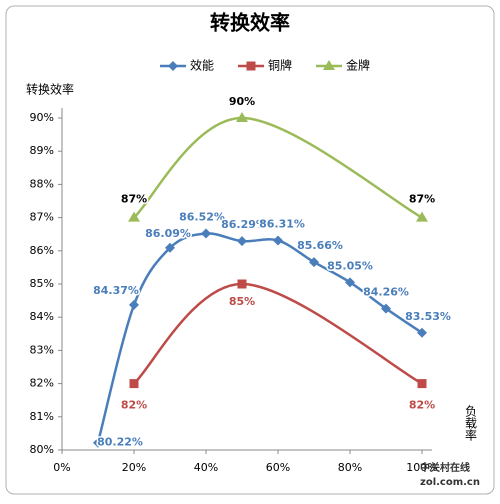 This screenshot has height=504, width=500. I want to click on chart-title: 转换效率, so click(250, 23).